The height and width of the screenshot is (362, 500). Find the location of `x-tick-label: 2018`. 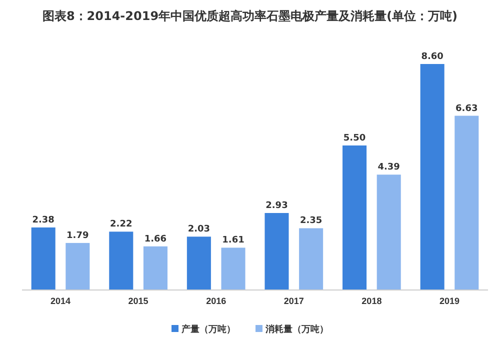

x-tick-label: 2018 is located at coordinates (372, 301).